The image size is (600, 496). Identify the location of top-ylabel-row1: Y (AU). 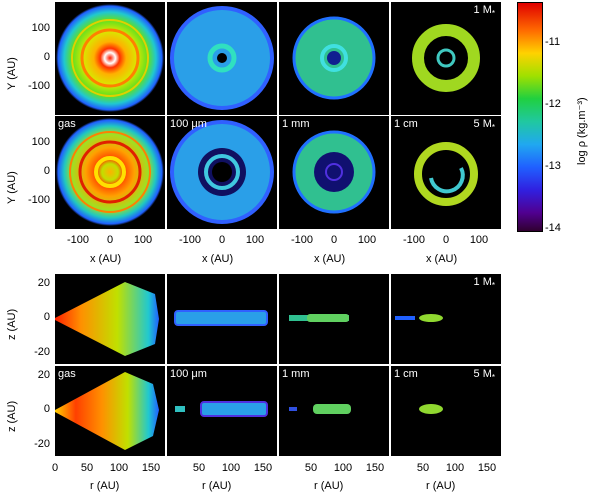
(12, 73).